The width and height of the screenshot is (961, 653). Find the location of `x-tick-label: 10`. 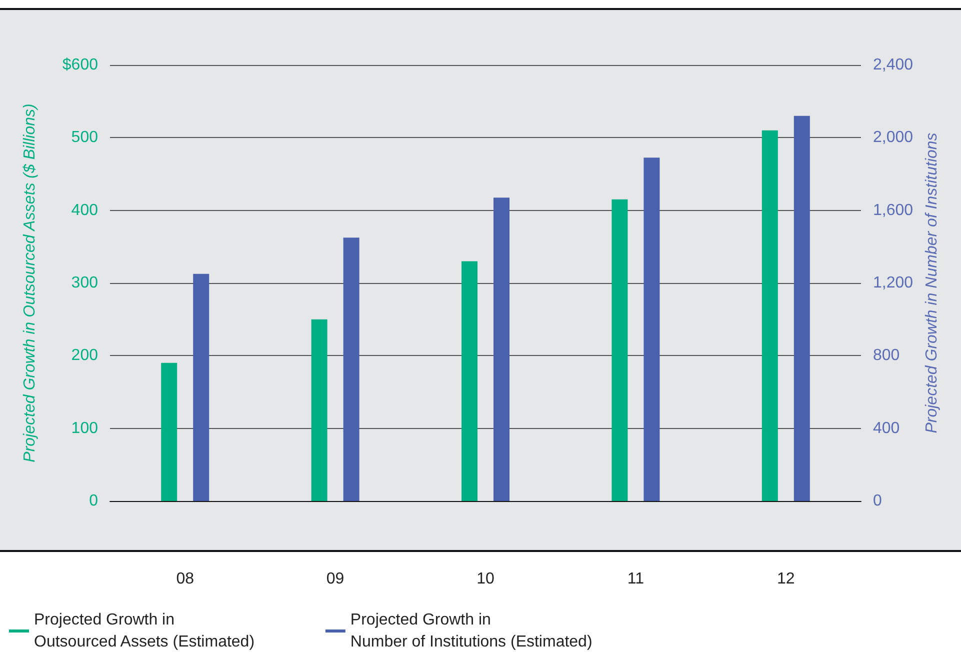

x-tick-label: 10 is located at coordinates (485, 579).